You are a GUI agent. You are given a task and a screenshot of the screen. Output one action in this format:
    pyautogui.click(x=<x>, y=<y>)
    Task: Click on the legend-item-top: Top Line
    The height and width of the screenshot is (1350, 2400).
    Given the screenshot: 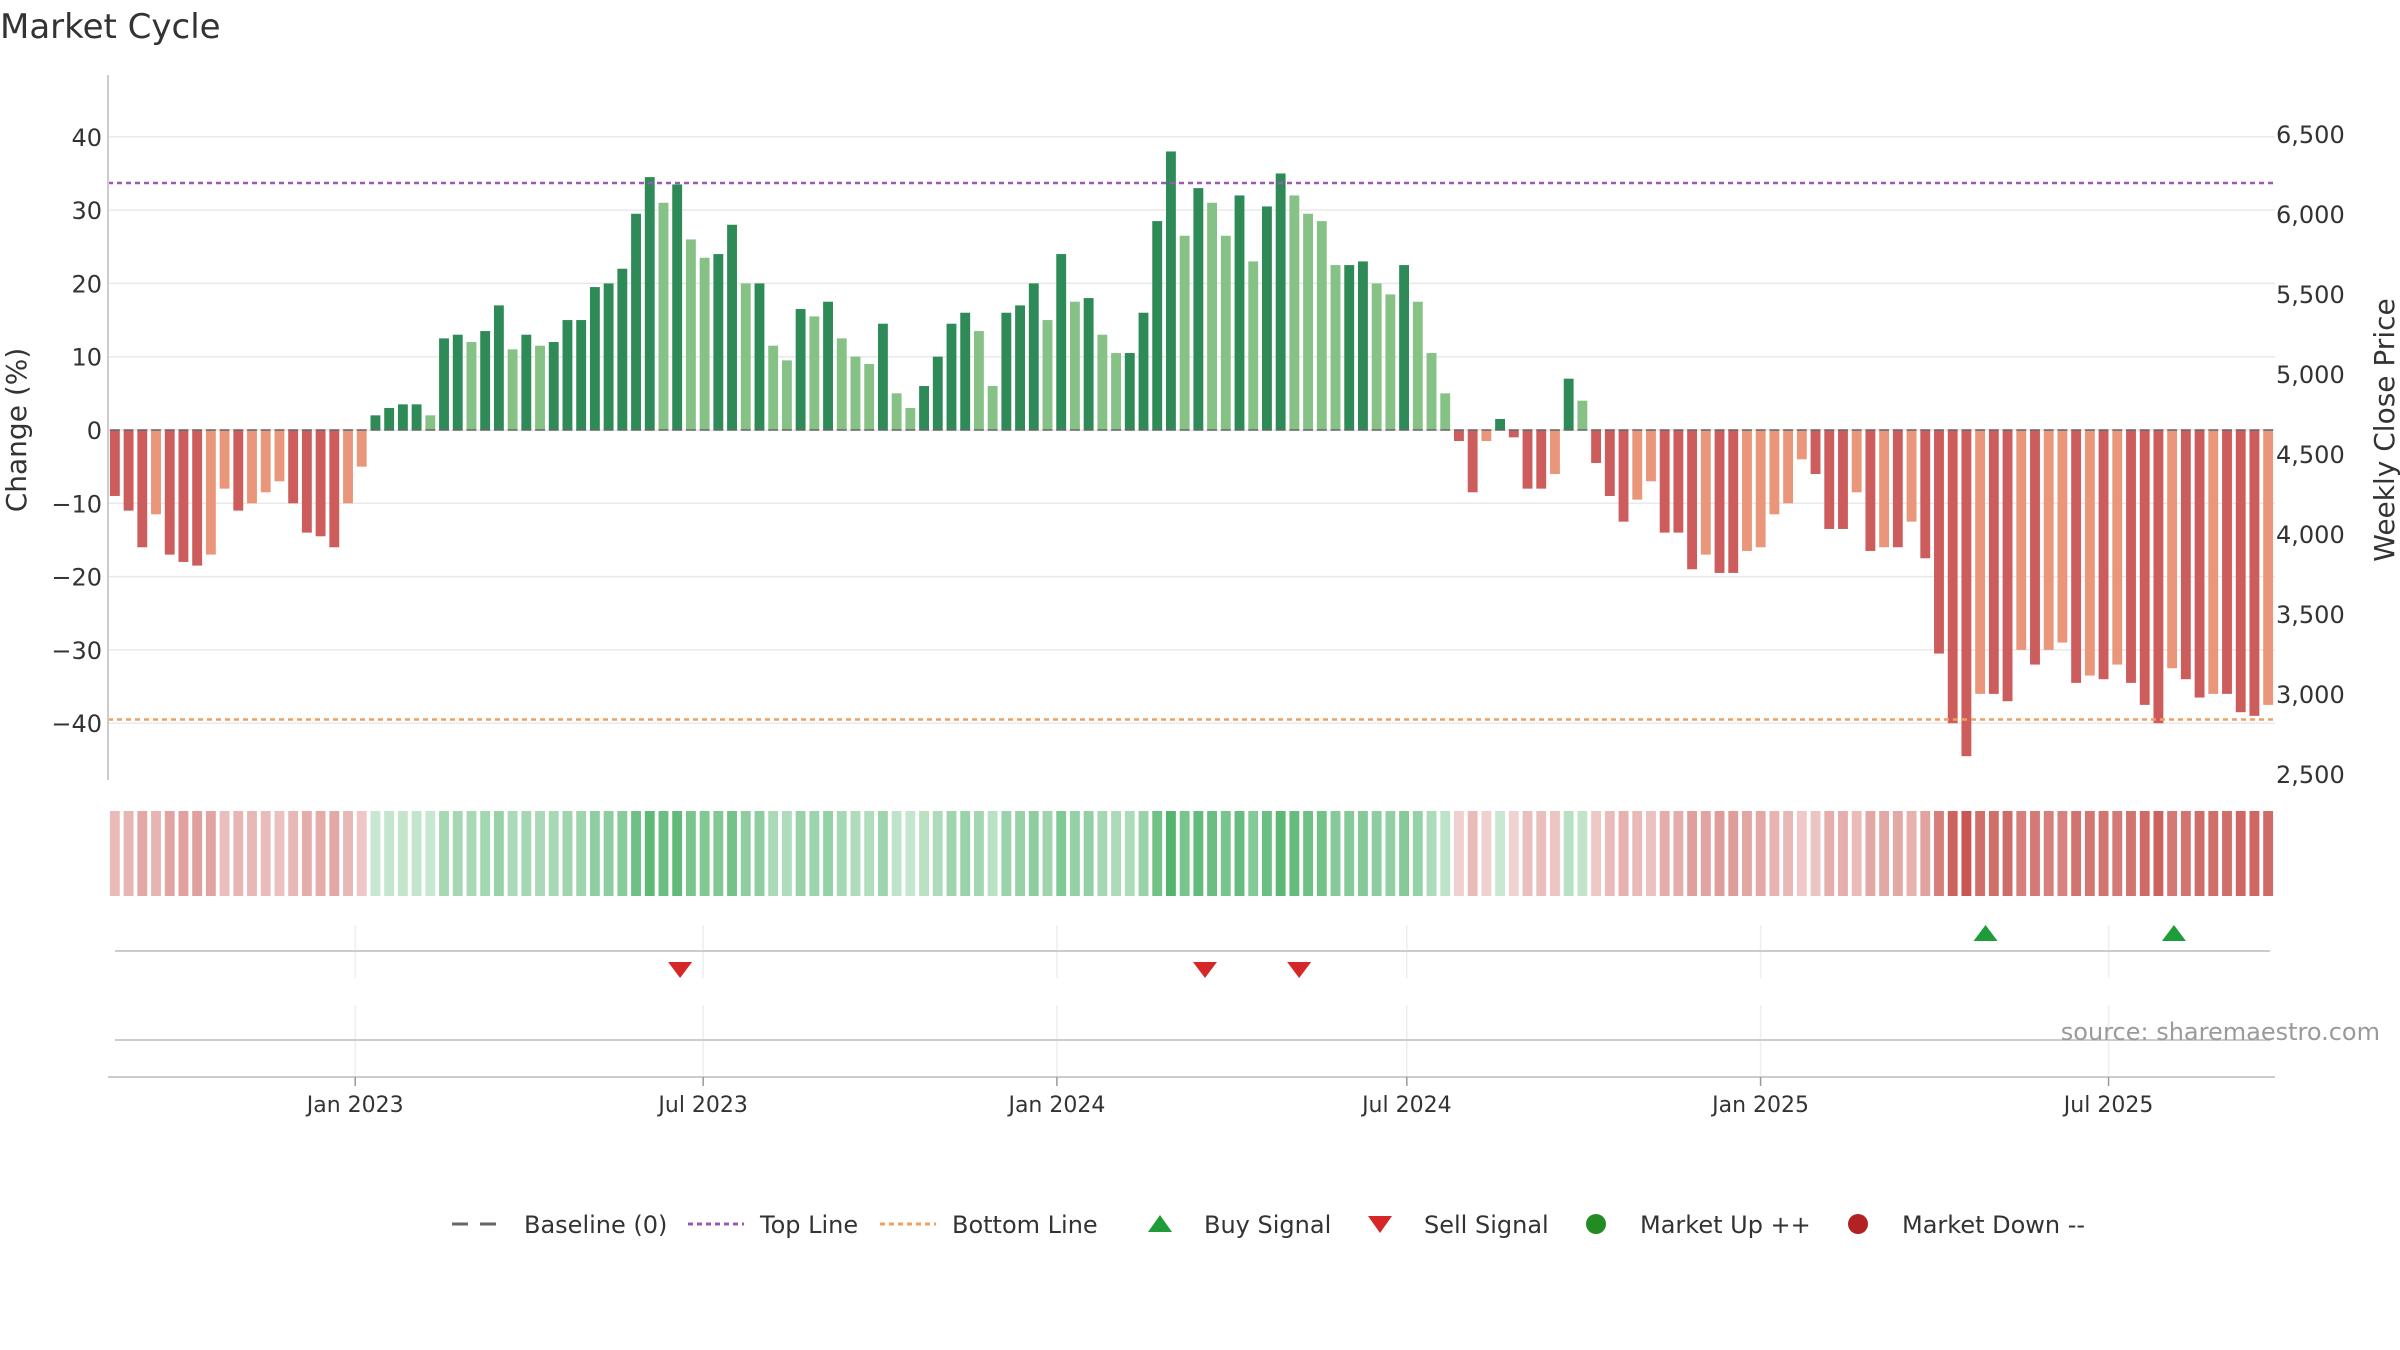 What is the action you would take?
    pyautogui.click(x=773, y=1225)
    